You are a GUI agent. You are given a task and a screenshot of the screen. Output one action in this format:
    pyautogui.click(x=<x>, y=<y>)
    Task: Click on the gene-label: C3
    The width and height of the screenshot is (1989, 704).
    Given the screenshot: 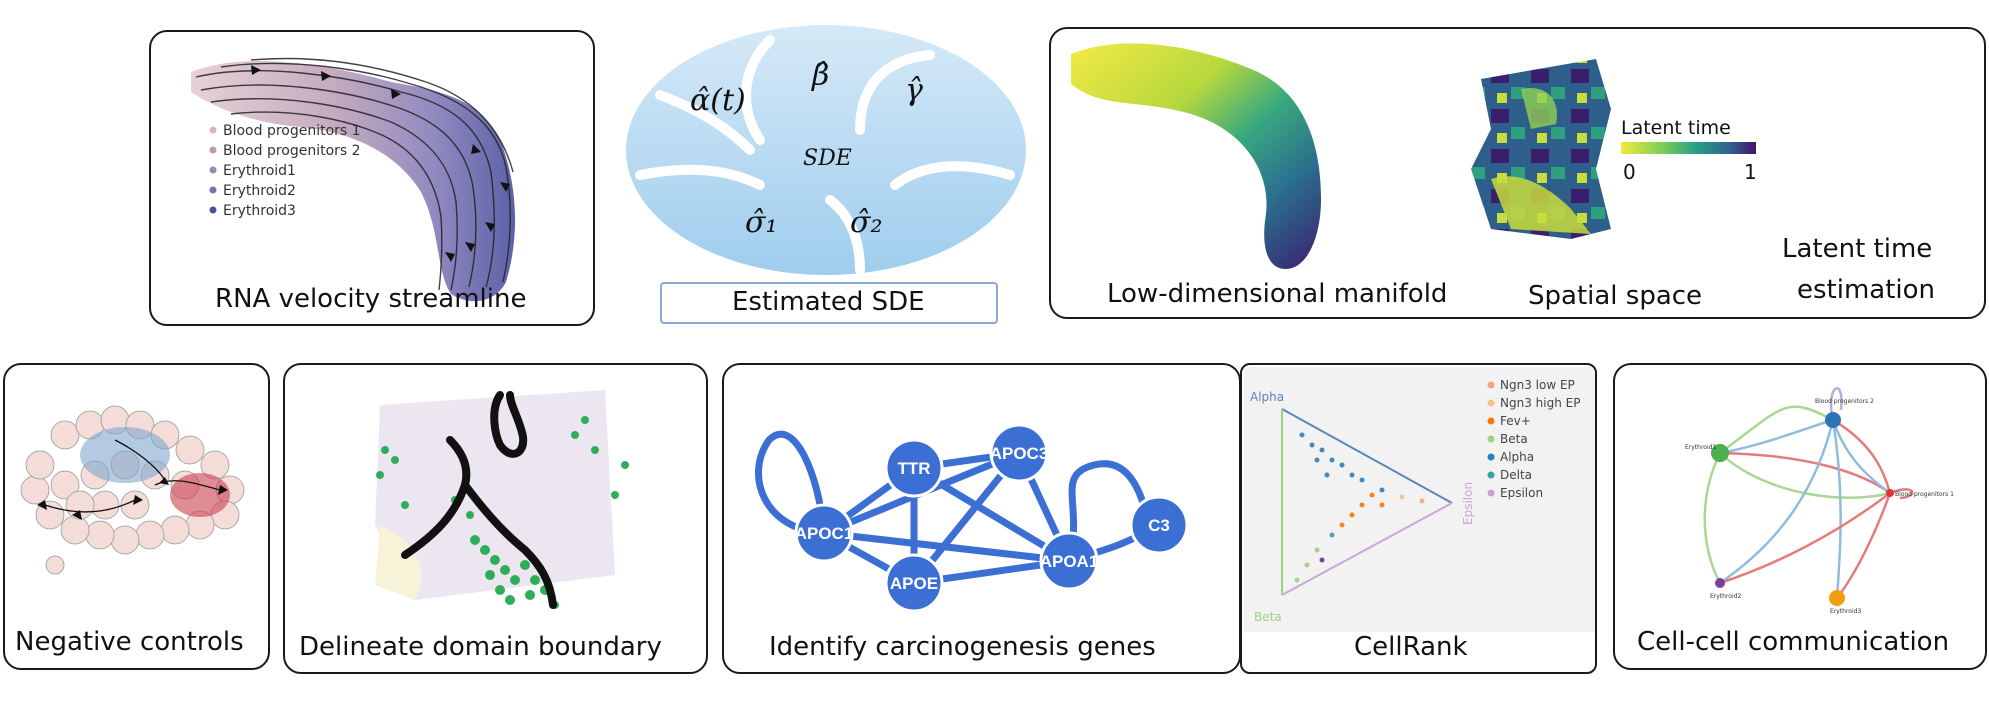 What is the action you would take?
    pyautogui.click(x=1159, y=525)
    